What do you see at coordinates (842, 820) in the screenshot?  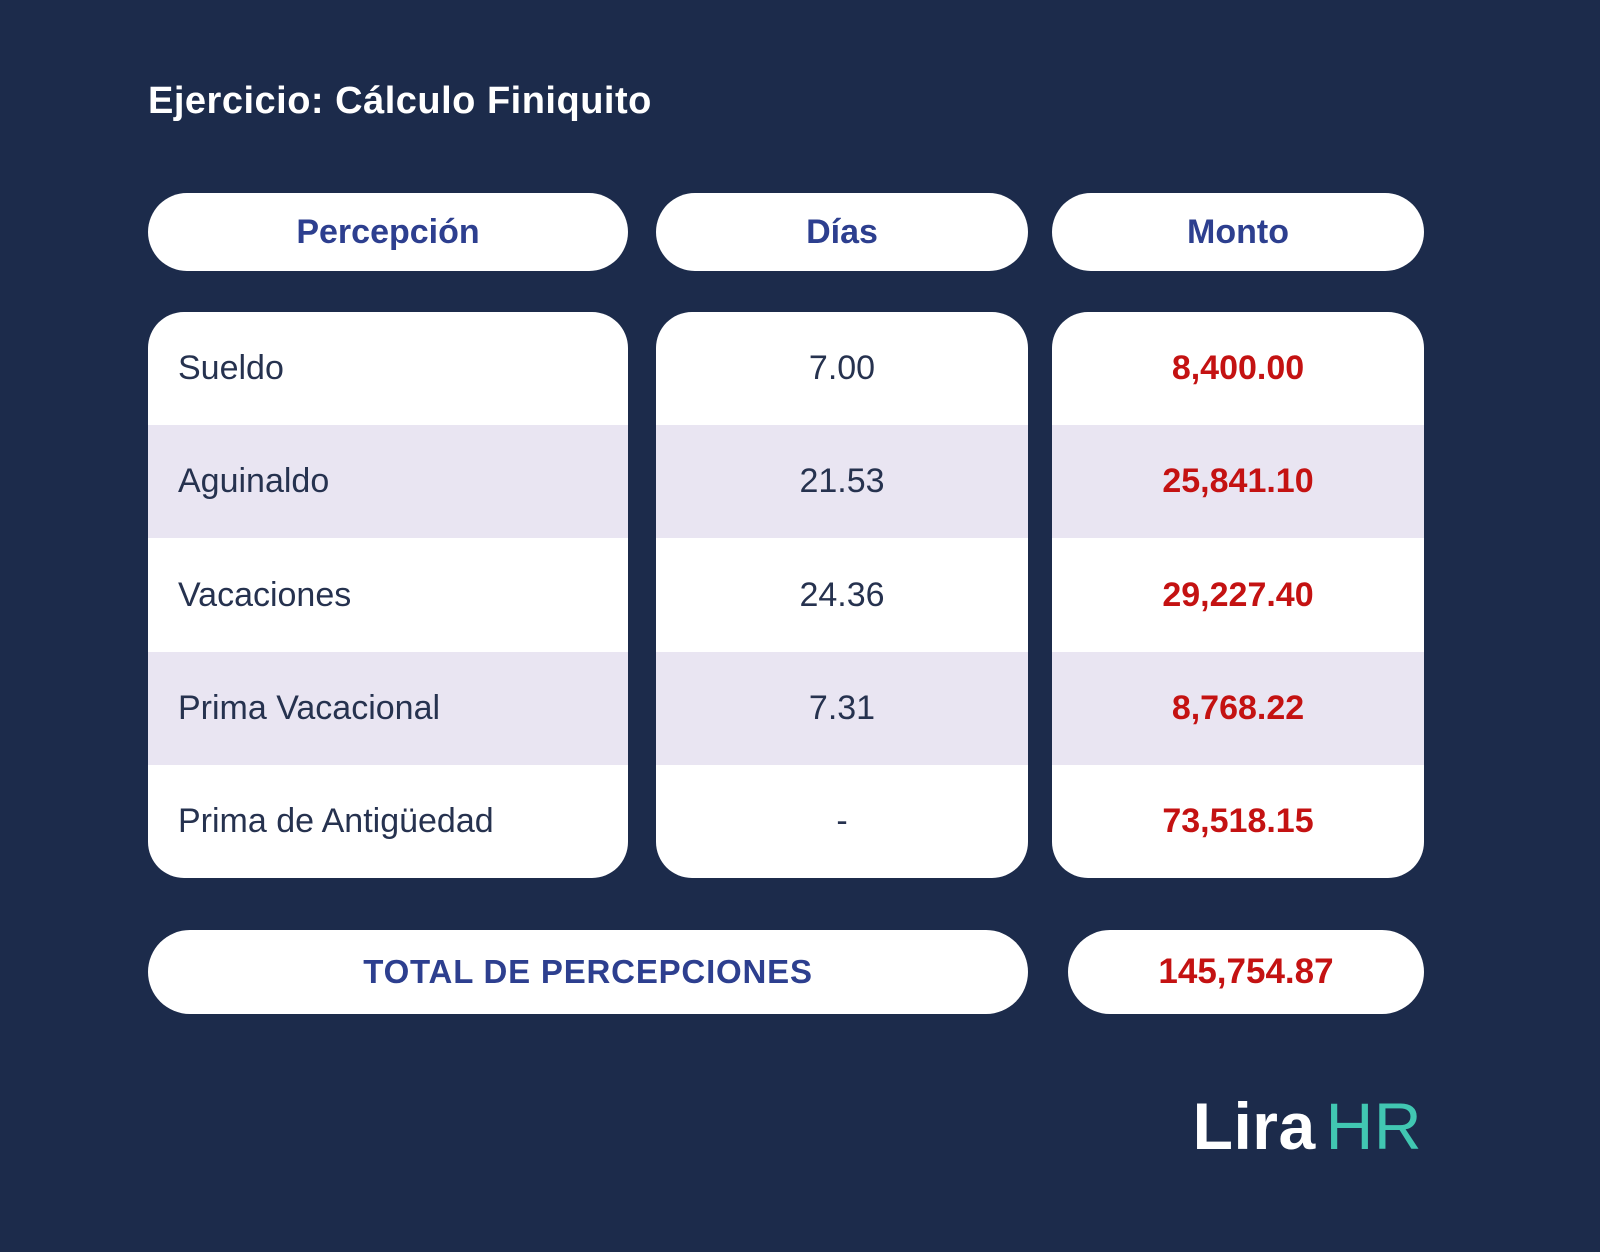 I see `table-row-dias: -` at bounding box center [842, 820].